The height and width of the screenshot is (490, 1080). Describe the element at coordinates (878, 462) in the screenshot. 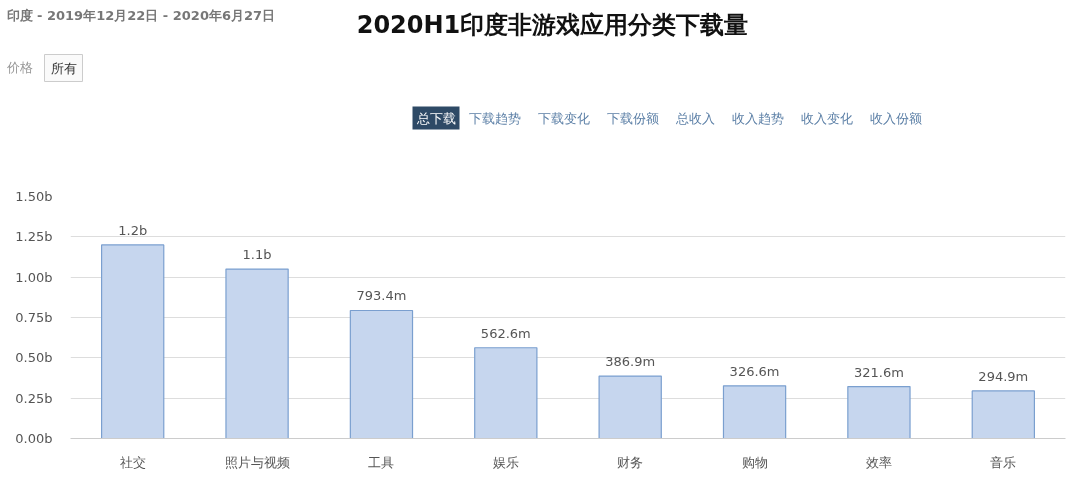

I see `x-tick-label: 效率` at that location.